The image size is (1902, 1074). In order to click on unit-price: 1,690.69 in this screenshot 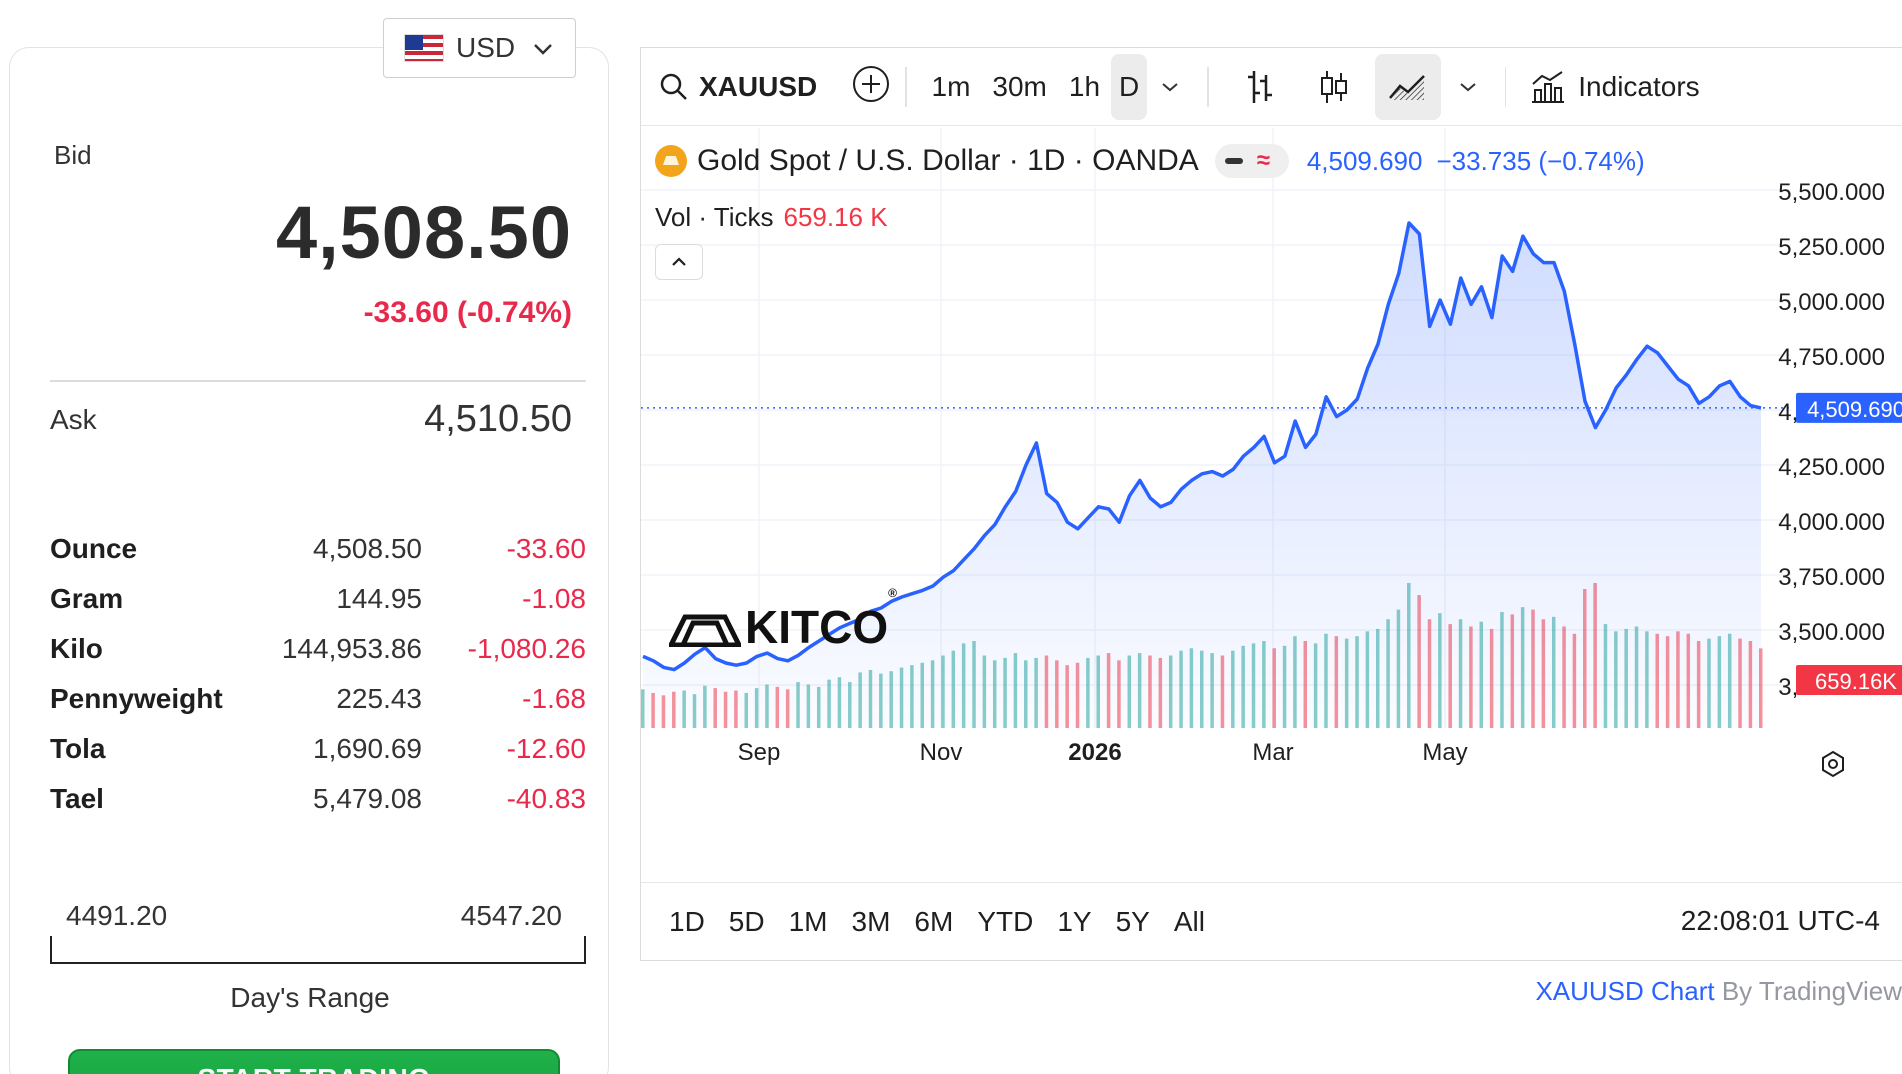, I will do `click(367, 748)`.